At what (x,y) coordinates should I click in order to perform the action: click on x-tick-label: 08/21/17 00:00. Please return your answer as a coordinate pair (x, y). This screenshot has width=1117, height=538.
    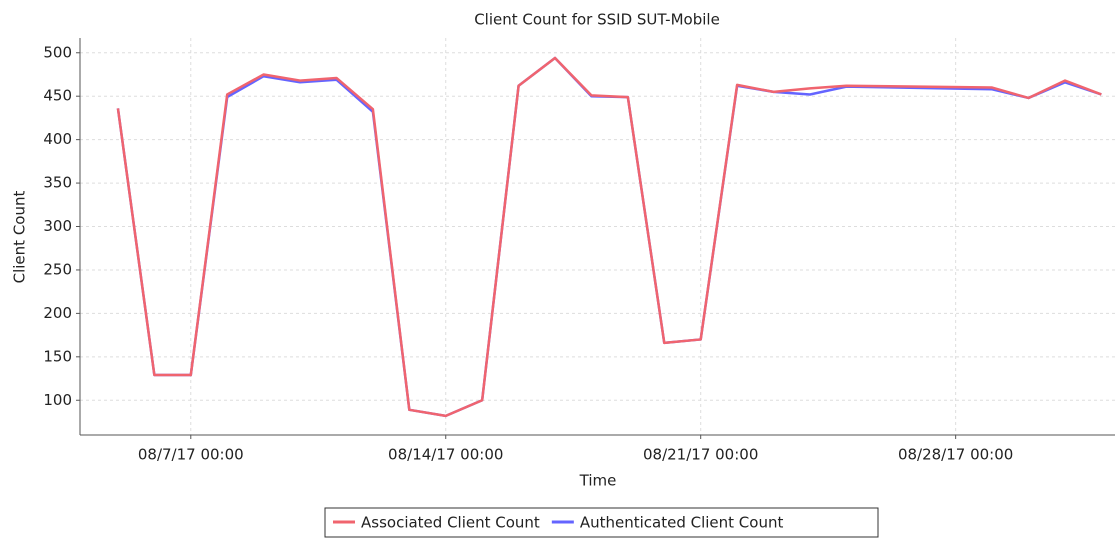
    Looking at the image, I should click on (700, 455).